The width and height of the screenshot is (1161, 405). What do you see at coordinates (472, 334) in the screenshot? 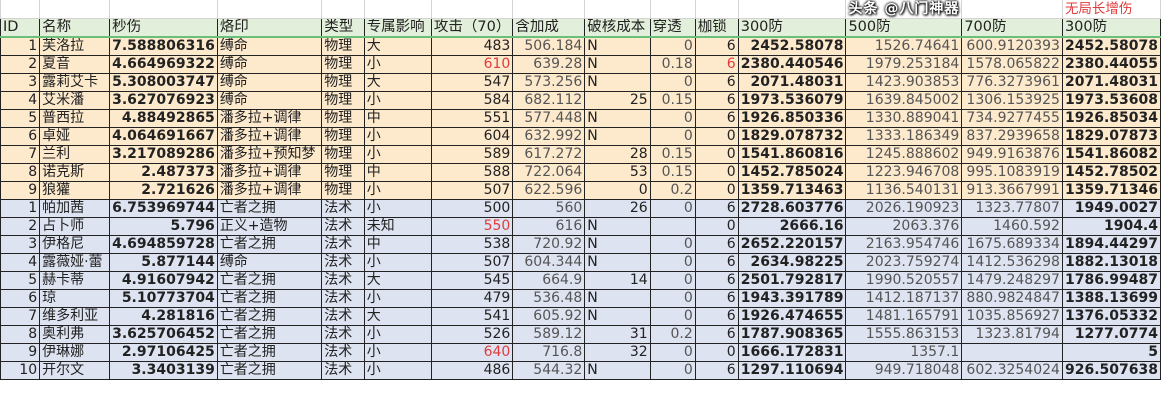
I see `cell-attack-70: 526` at bounding box center [472, 334].